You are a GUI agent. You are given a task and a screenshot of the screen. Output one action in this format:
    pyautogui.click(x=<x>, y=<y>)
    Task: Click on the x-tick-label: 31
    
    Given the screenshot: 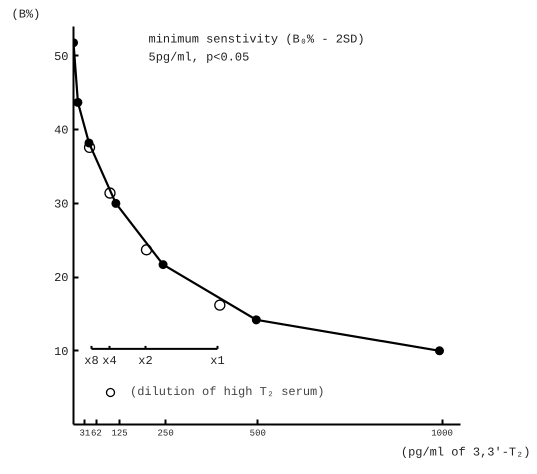 What is the action you would take?
    pyautogui.click(x=85, y=433)
    